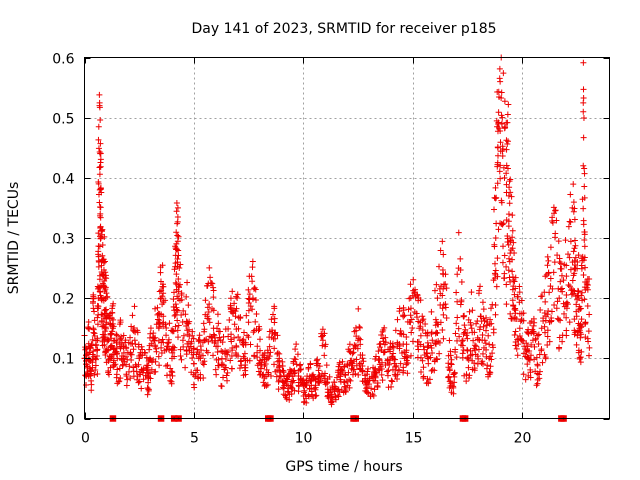  I want to click on y-tick-label: 0, so click(70, 421).